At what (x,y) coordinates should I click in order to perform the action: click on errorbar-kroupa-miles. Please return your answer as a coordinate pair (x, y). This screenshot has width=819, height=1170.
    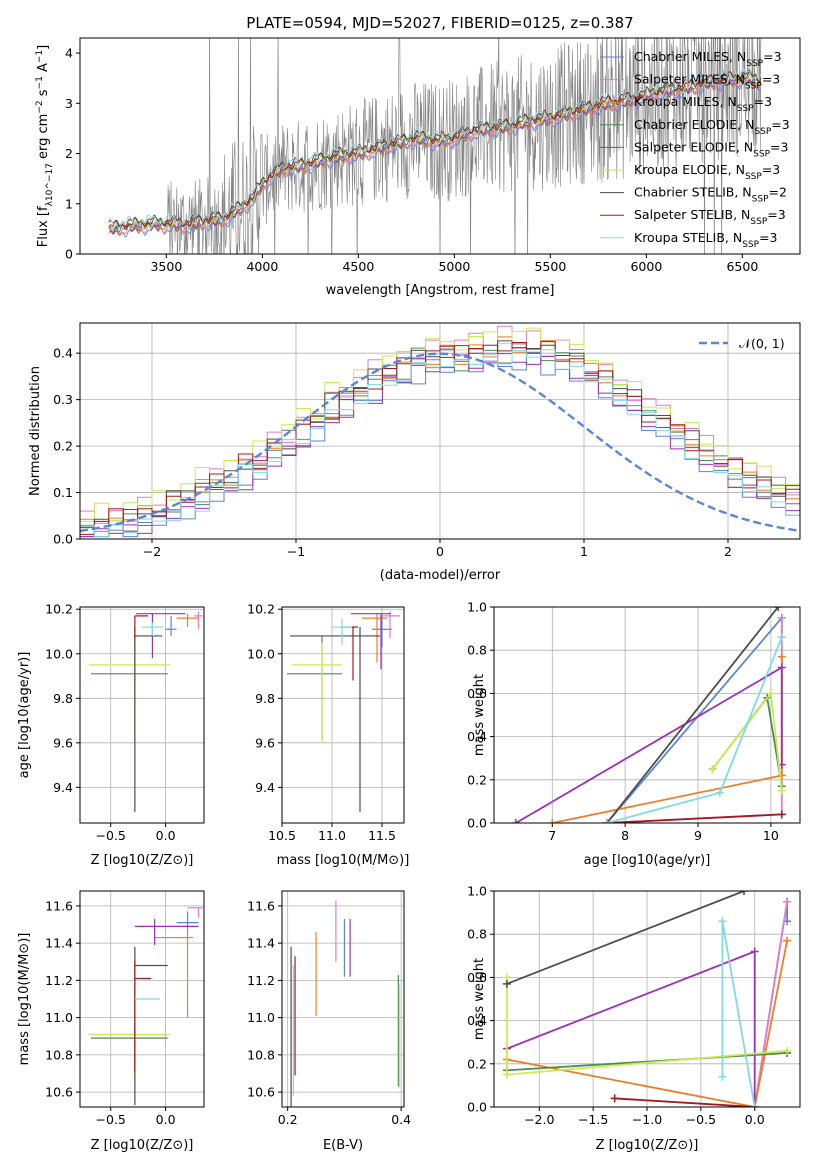
    Looking at the image, I should click on (187, 620).